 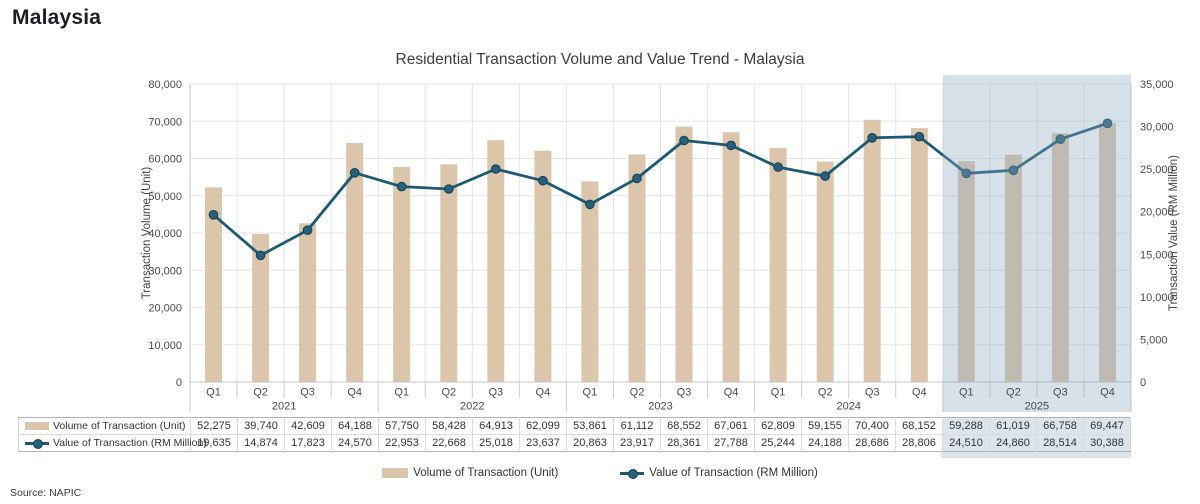 What do you see at coordinates (165, 122) in the screenshot?
I see `svg-text: 70,000` at bounding box center [165, 122].